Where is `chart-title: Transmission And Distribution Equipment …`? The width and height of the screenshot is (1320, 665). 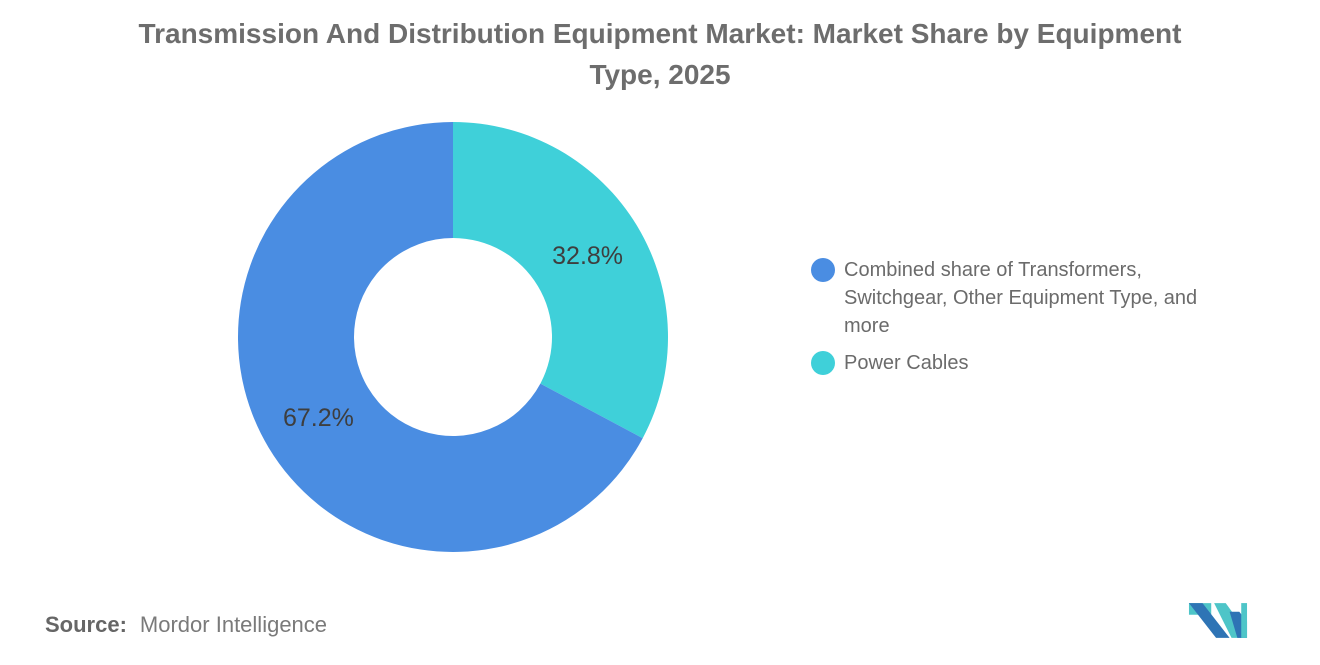
chart-title: Transmission And Distribution Equipment … is located at coordinates (660, 54).